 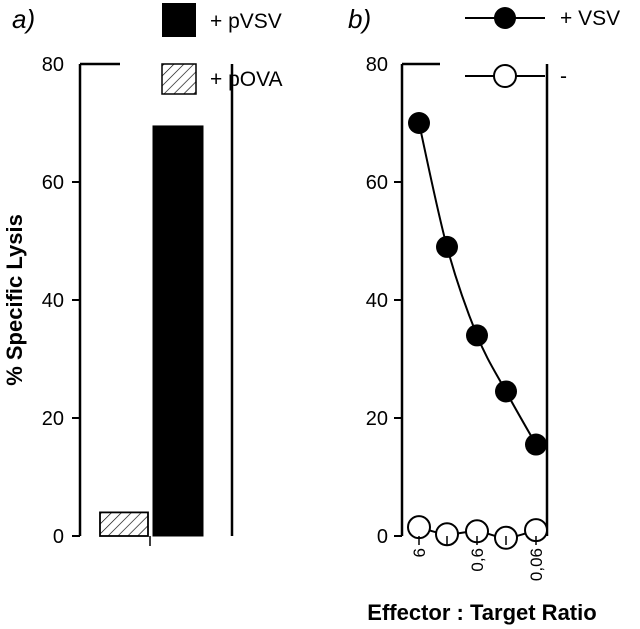 I want to click on panel-b-ytick-label: 20, so click(x=377, y=419).